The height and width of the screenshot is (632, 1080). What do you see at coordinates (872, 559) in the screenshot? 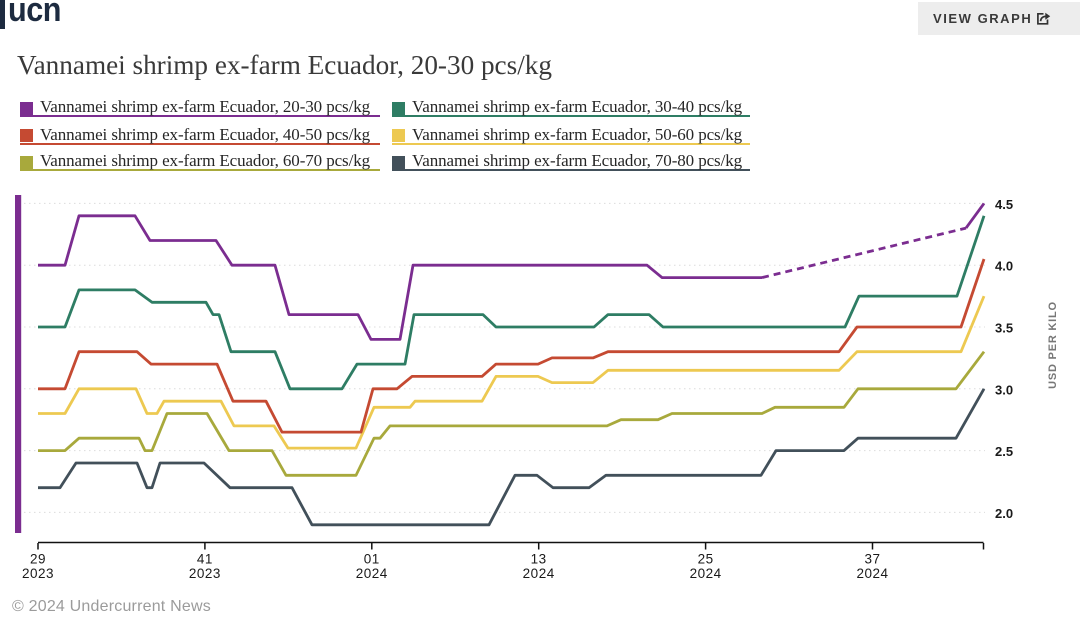
I see `svg-text: 37` at bounding box center [872, 559].